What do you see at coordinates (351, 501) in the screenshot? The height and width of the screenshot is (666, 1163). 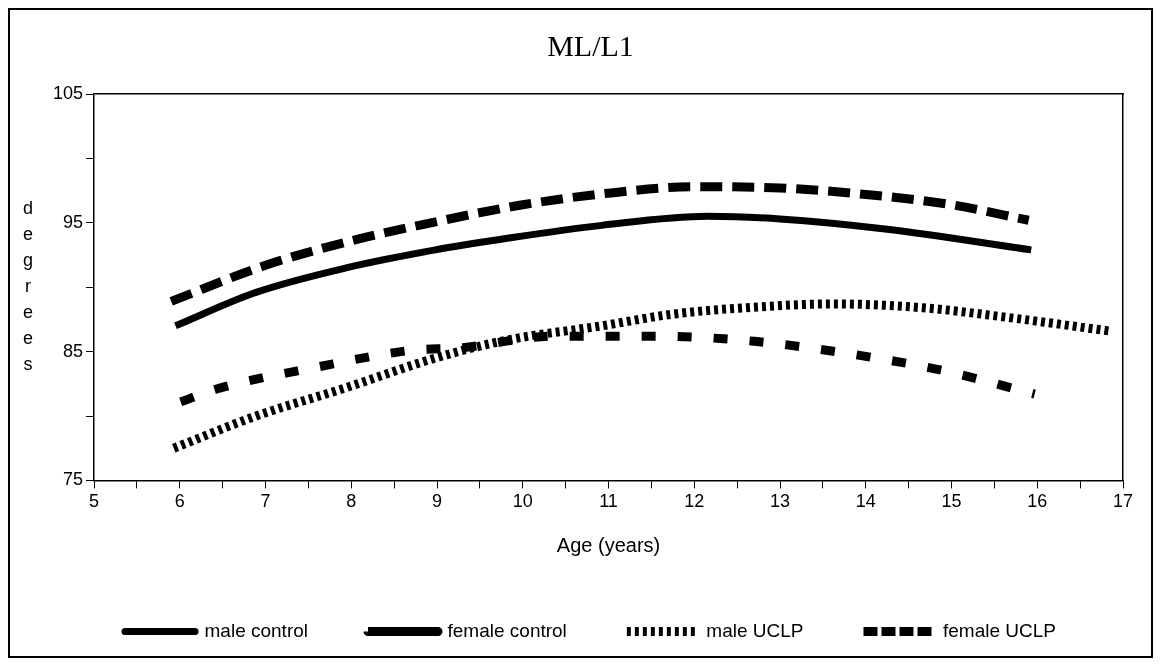 I see `x-tick-label: 8` at bounding box center [351, 501].